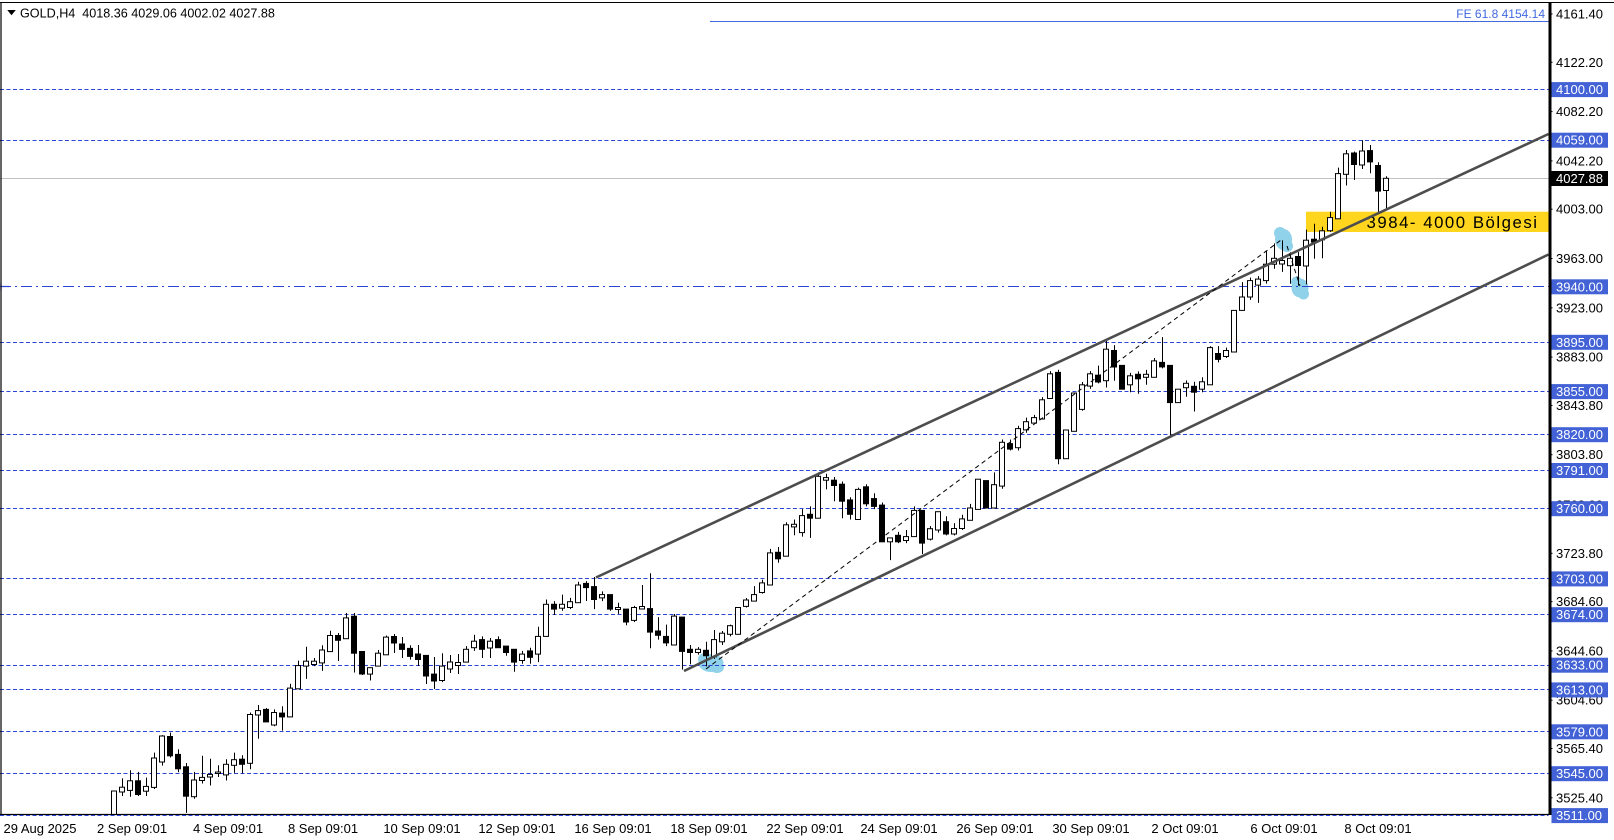  What do you see at coordinates (1579, 178) in the screenshot?
I see `svg-text: 4027.88` at bounding box center [1579, 178].